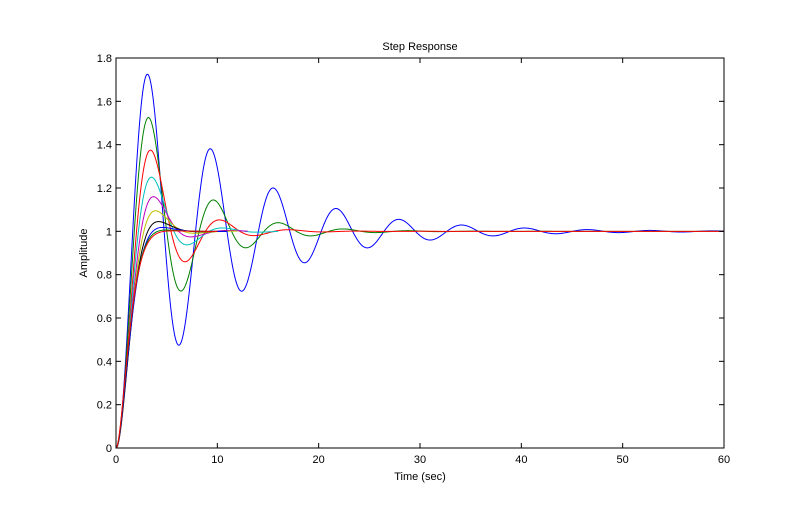 The image size is (801, 508). Describe the element at coordinates (104, 189) in the screenshot. I see `y-tick-label: 1.2` at that location.